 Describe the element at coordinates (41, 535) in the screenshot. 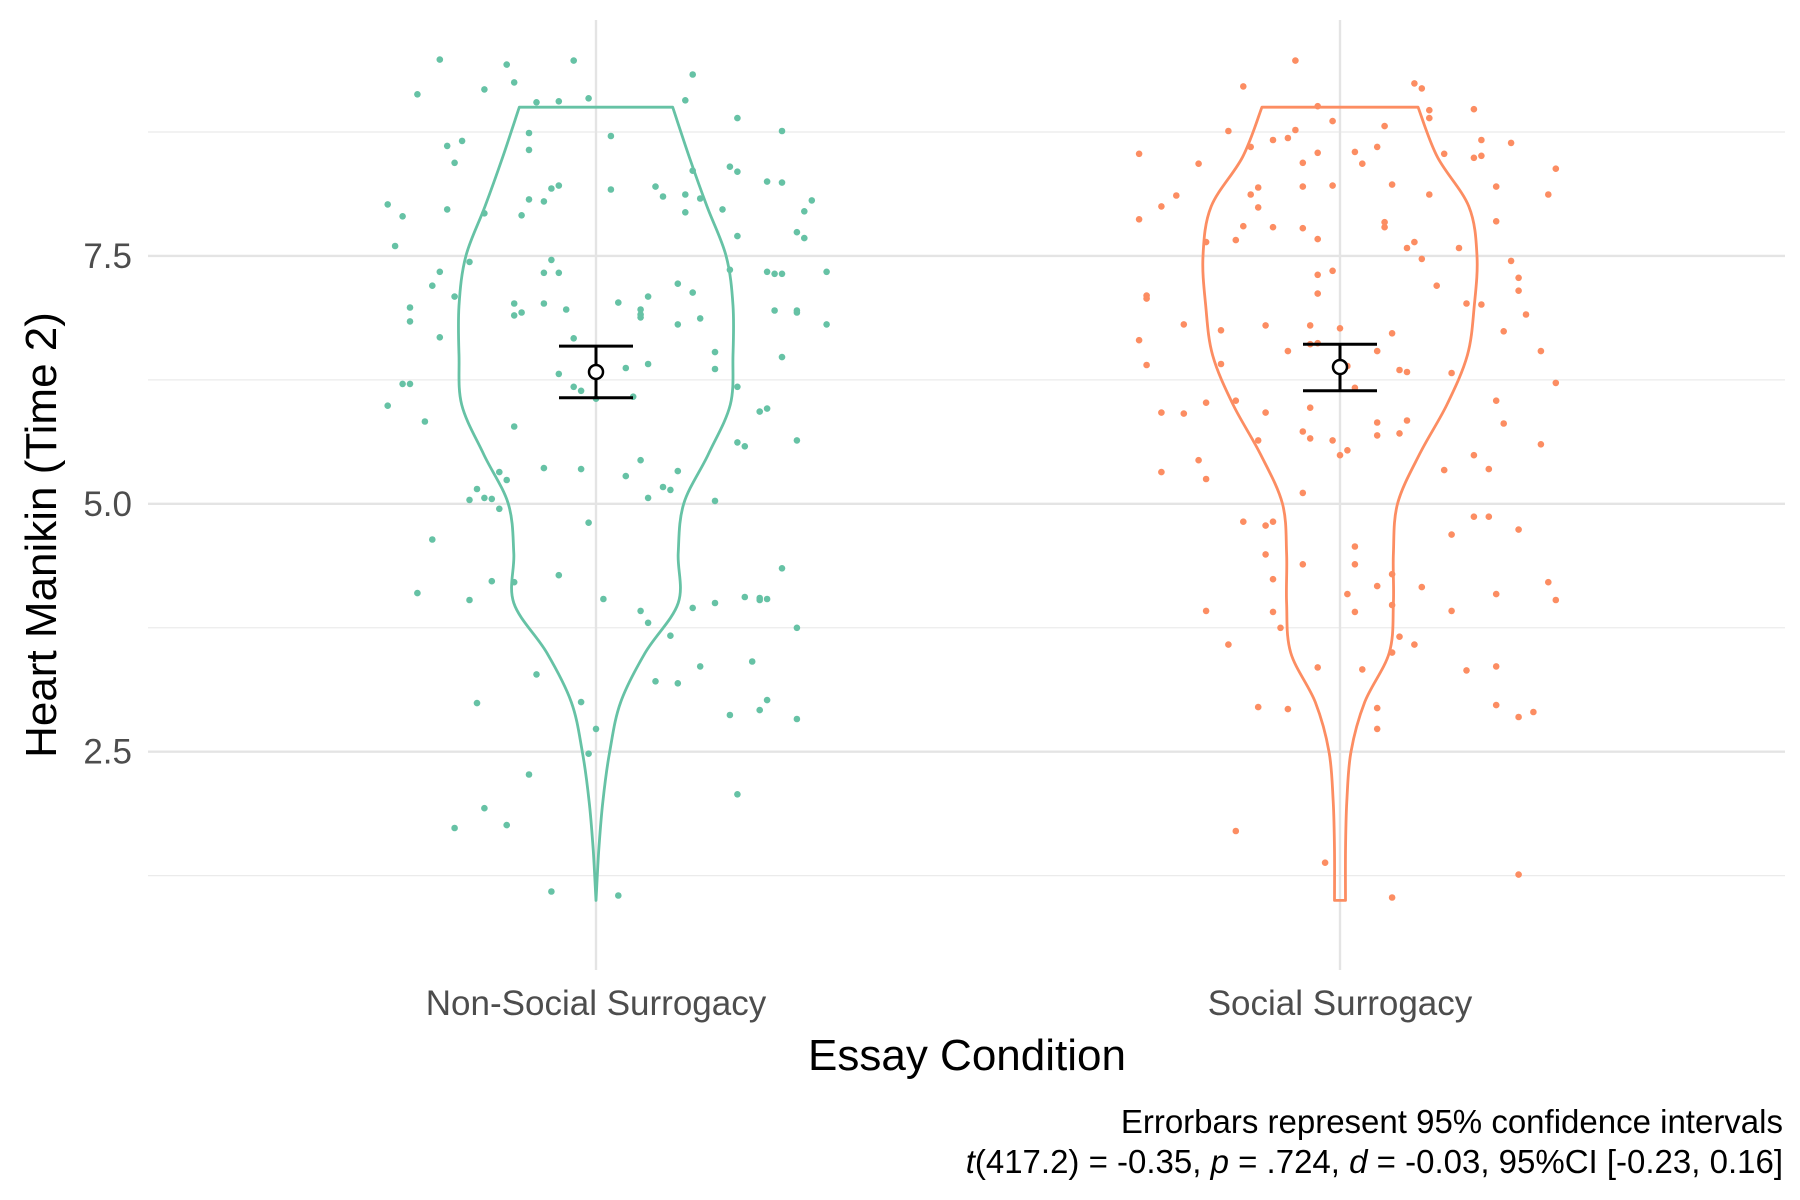

I see `y-axis-title: Heart Manikin (Time 2)` at that location.